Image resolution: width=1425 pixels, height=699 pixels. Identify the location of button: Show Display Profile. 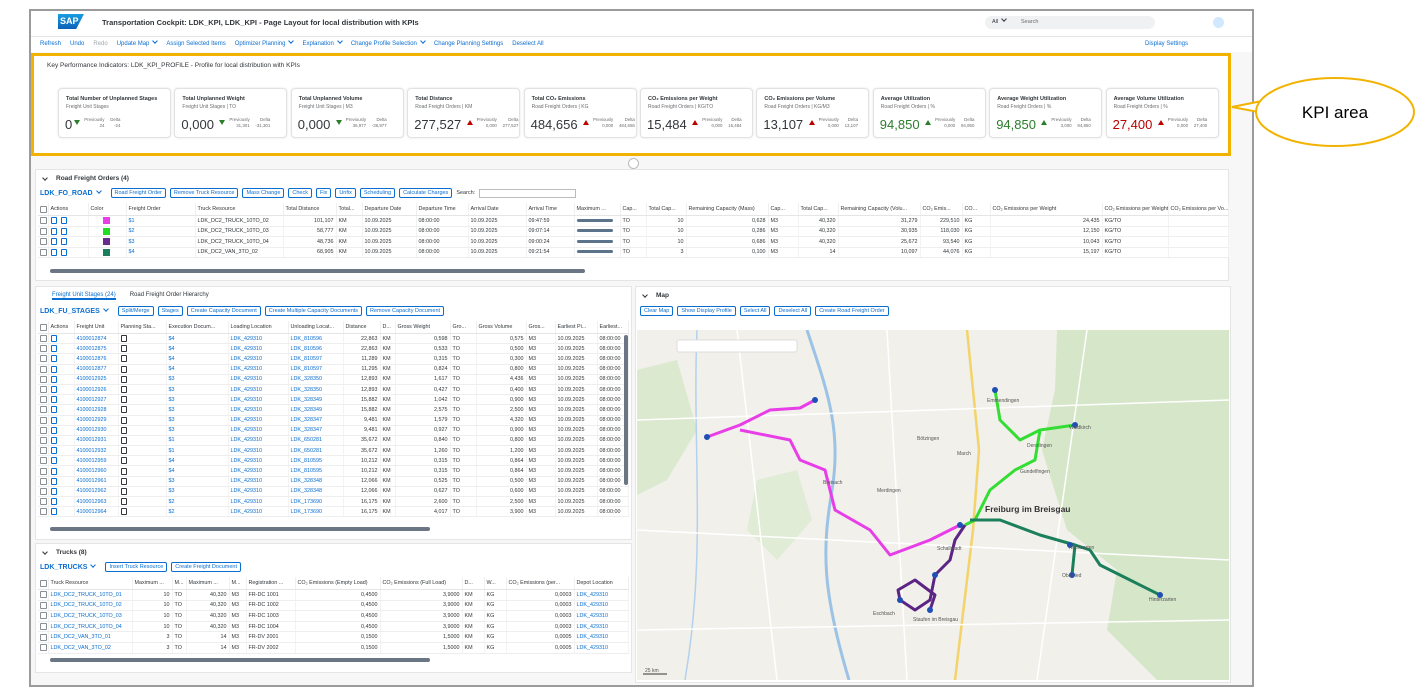
(706, 311).